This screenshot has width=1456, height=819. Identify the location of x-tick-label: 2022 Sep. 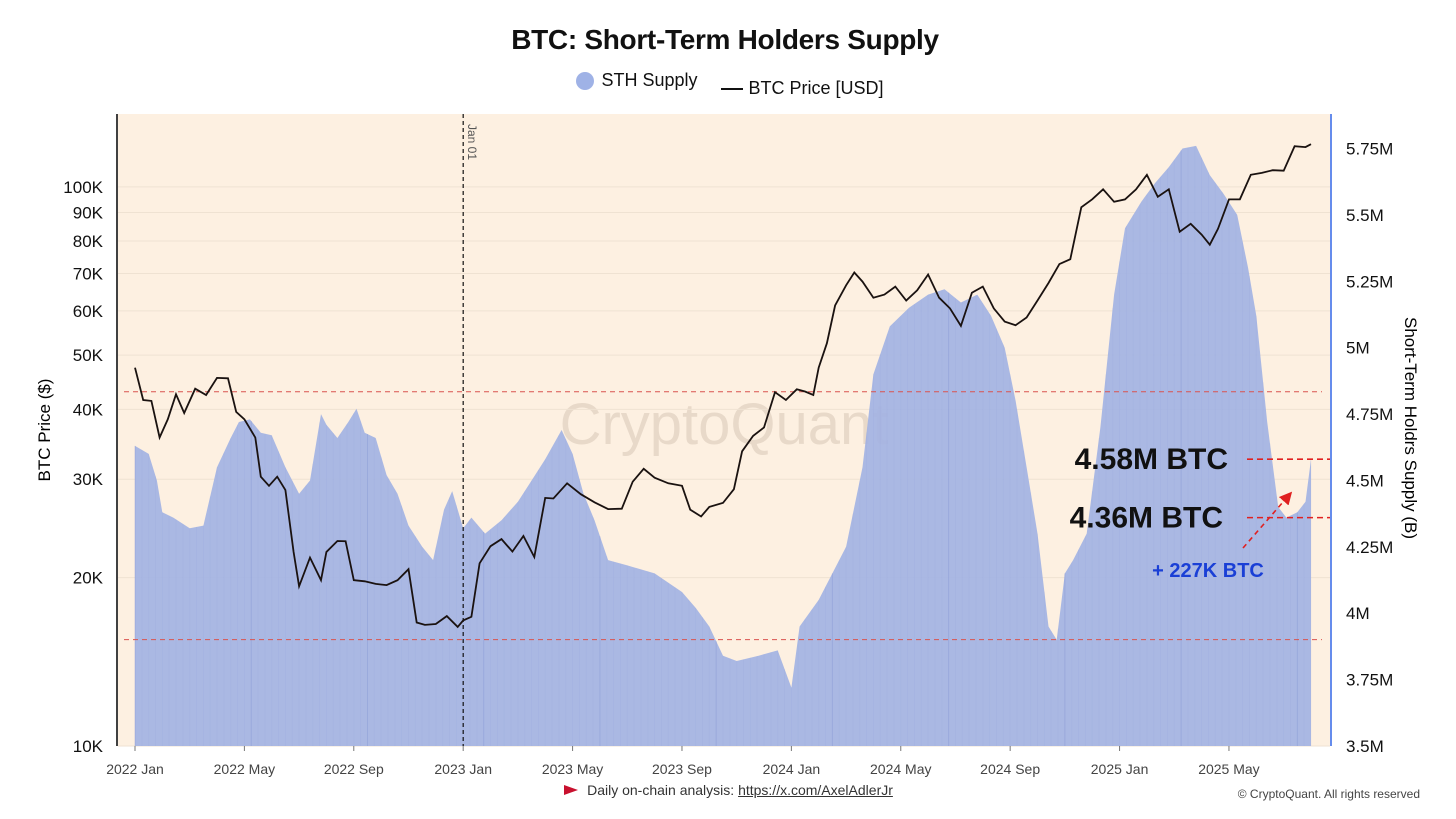
(354, 769).